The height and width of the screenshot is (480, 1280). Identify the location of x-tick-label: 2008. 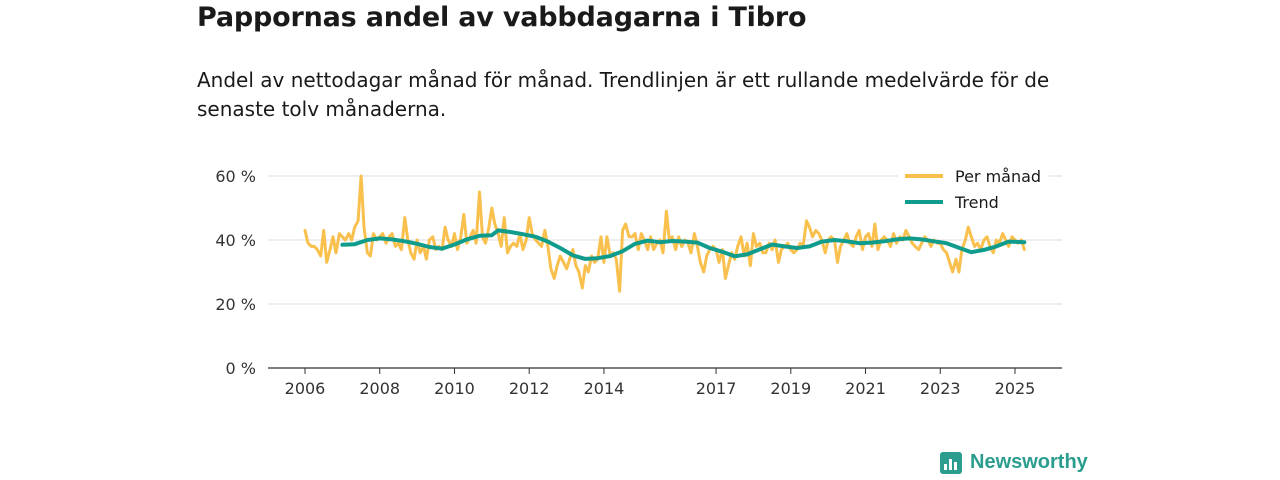
(379, 388).